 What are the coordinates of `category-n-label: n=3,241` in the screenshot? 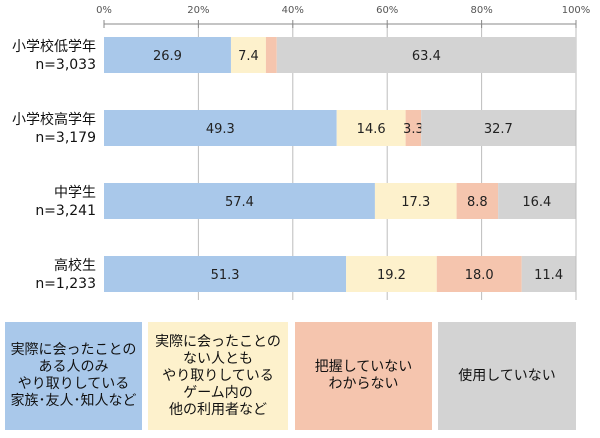 It's located at (65, 211).